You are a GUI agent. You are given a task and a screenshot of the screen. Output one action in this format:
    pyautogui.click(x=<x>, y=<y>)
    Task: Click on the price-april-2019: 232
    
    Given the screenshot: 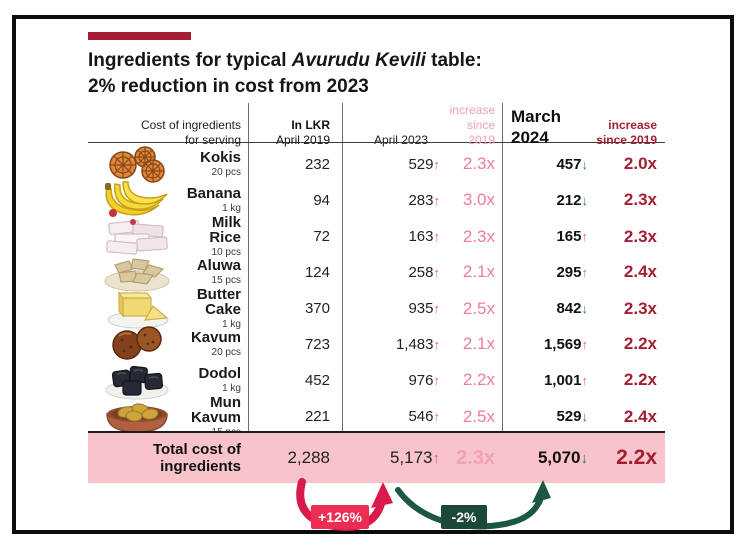 What is the action you would take?
    pyautogui.click(x=317, y=164)
    